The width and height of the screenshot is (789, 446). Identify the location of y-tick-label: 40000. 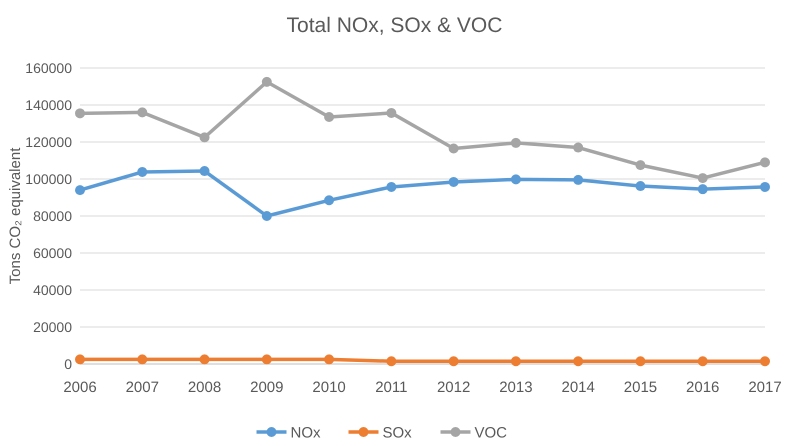
(52, 290).